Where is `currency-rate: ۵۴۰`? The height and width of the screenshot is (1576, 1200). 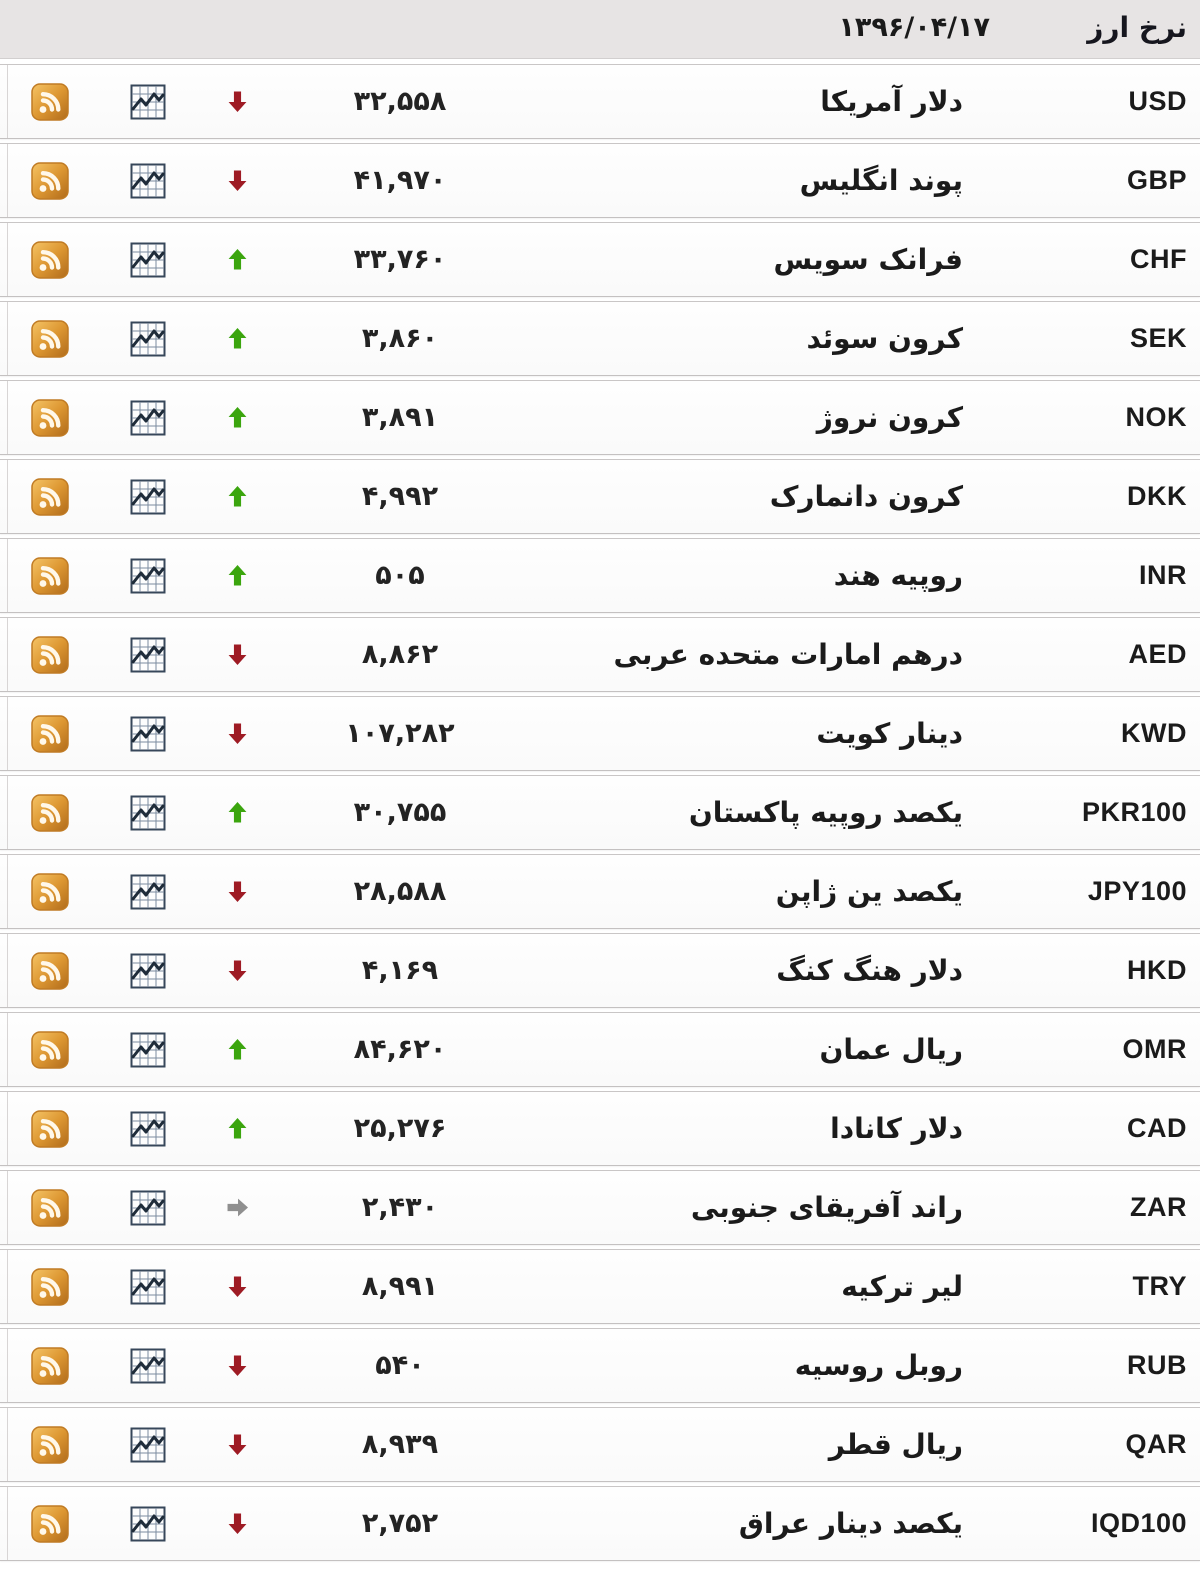
currency-rate: ۵۴۰ is located at coordinates (400, 1365).